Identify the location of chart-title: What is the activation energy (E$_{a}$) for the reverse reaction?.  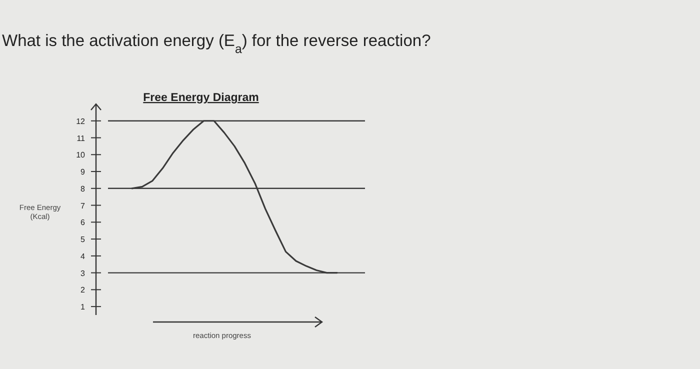
(216, 44).